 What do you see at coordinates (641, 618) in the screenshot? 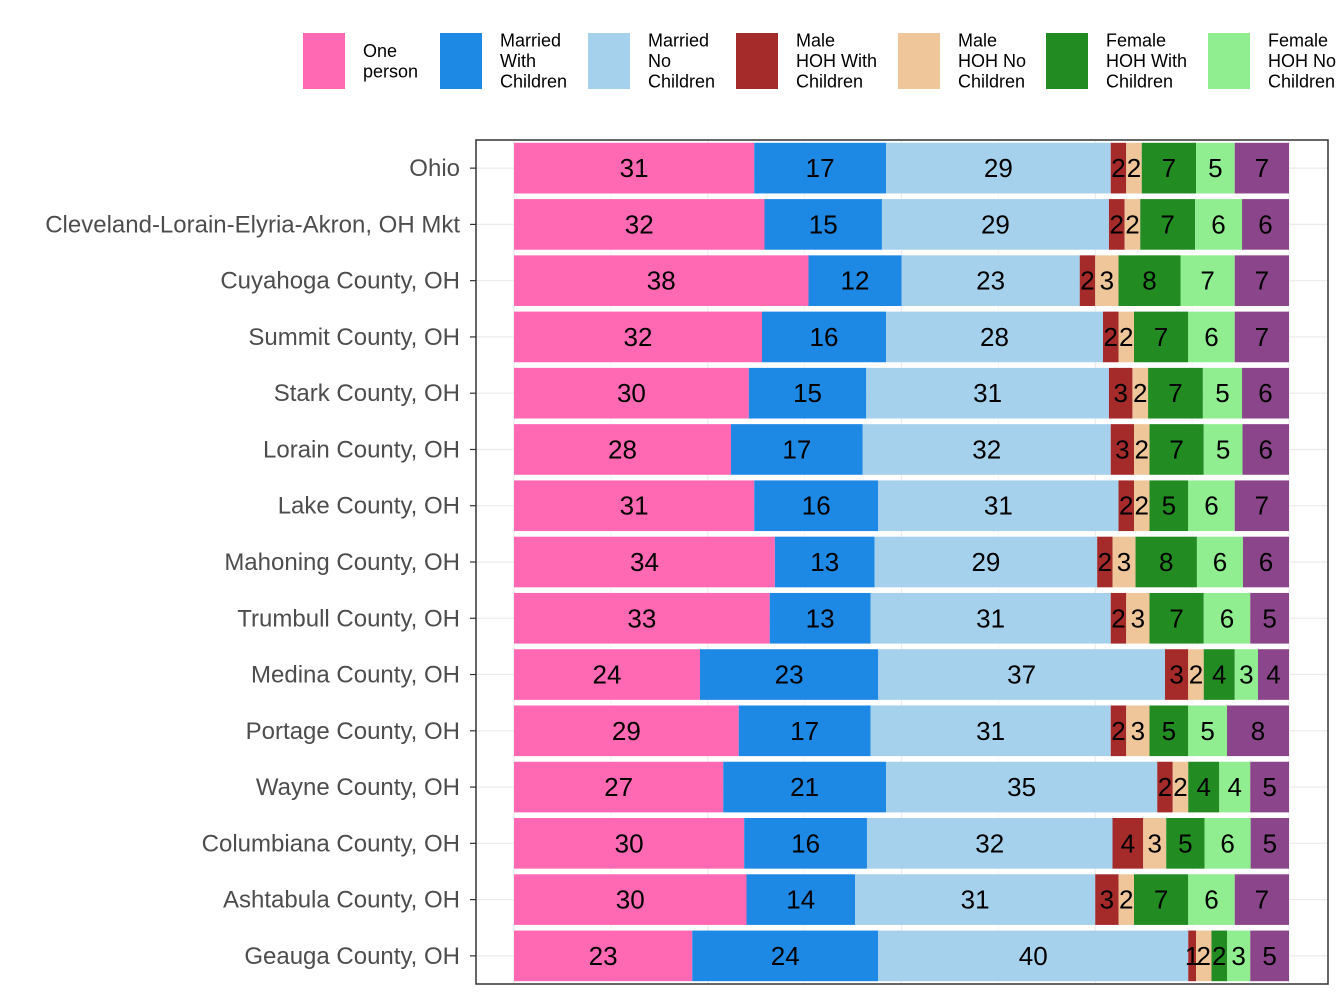
I see `bar-value-label: 33` at bounding box center [641, 618].